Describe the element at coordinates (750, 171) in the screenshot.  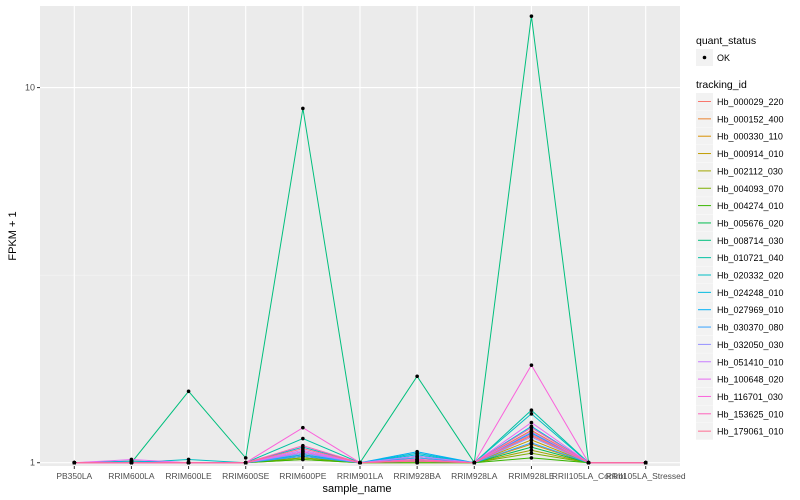
I see `legend-item-label: Hb_002112_030` at that location.